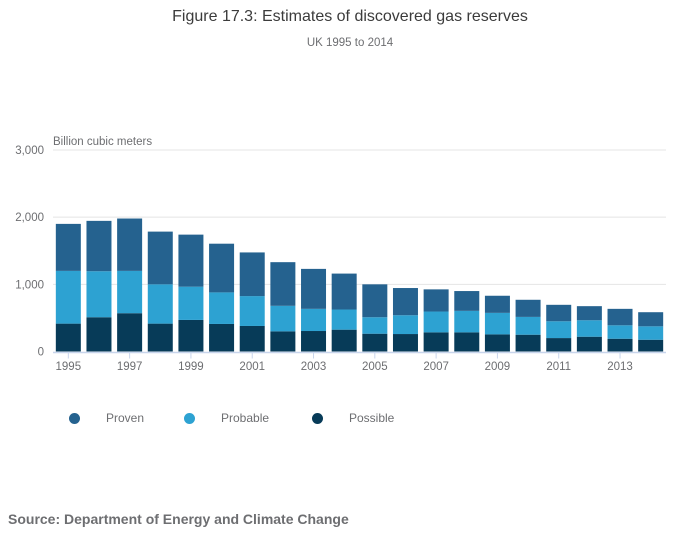  What do you see at coordinates (498, 367) in the screenshot?
I see `x-tick-label: 2009` at bounding box center [498, 367].